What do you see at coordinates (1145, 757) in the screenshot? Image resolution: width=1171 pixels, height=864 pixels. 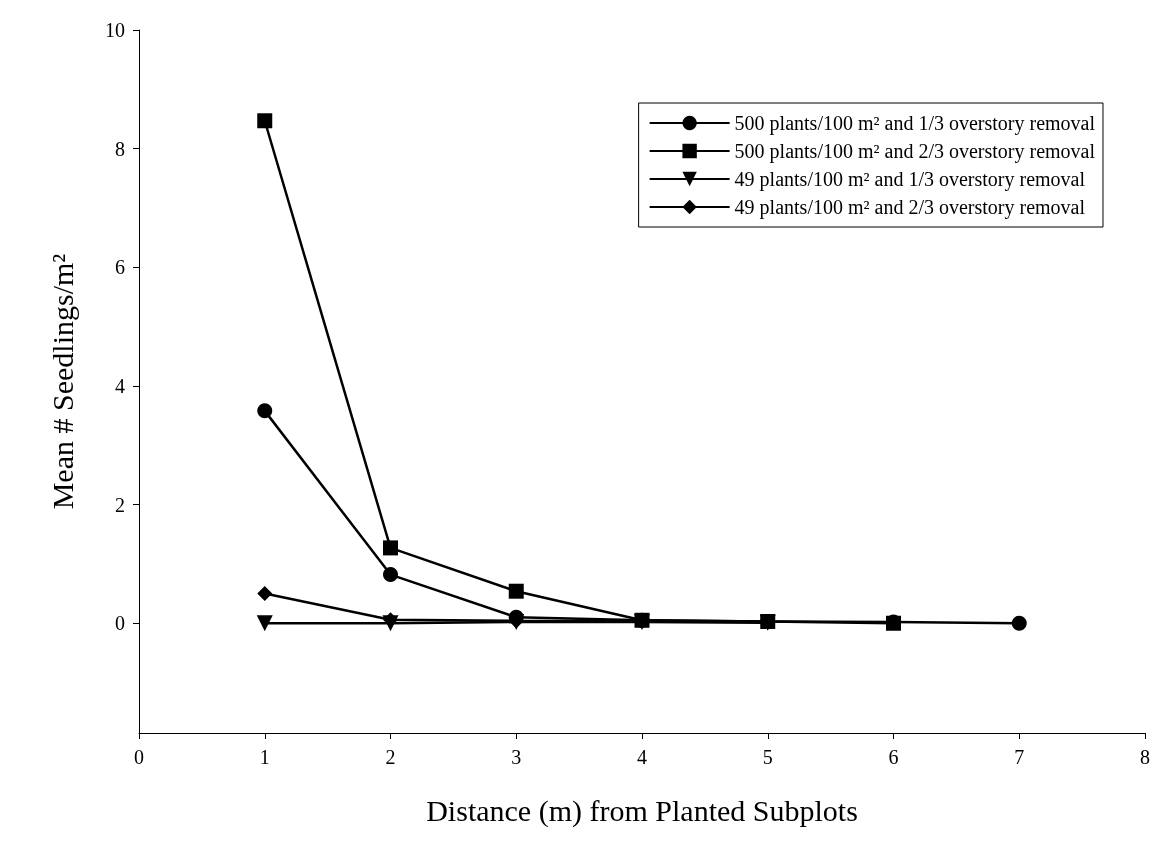 I see `x-tick-label: 8` at bounding box center [1145, 757].